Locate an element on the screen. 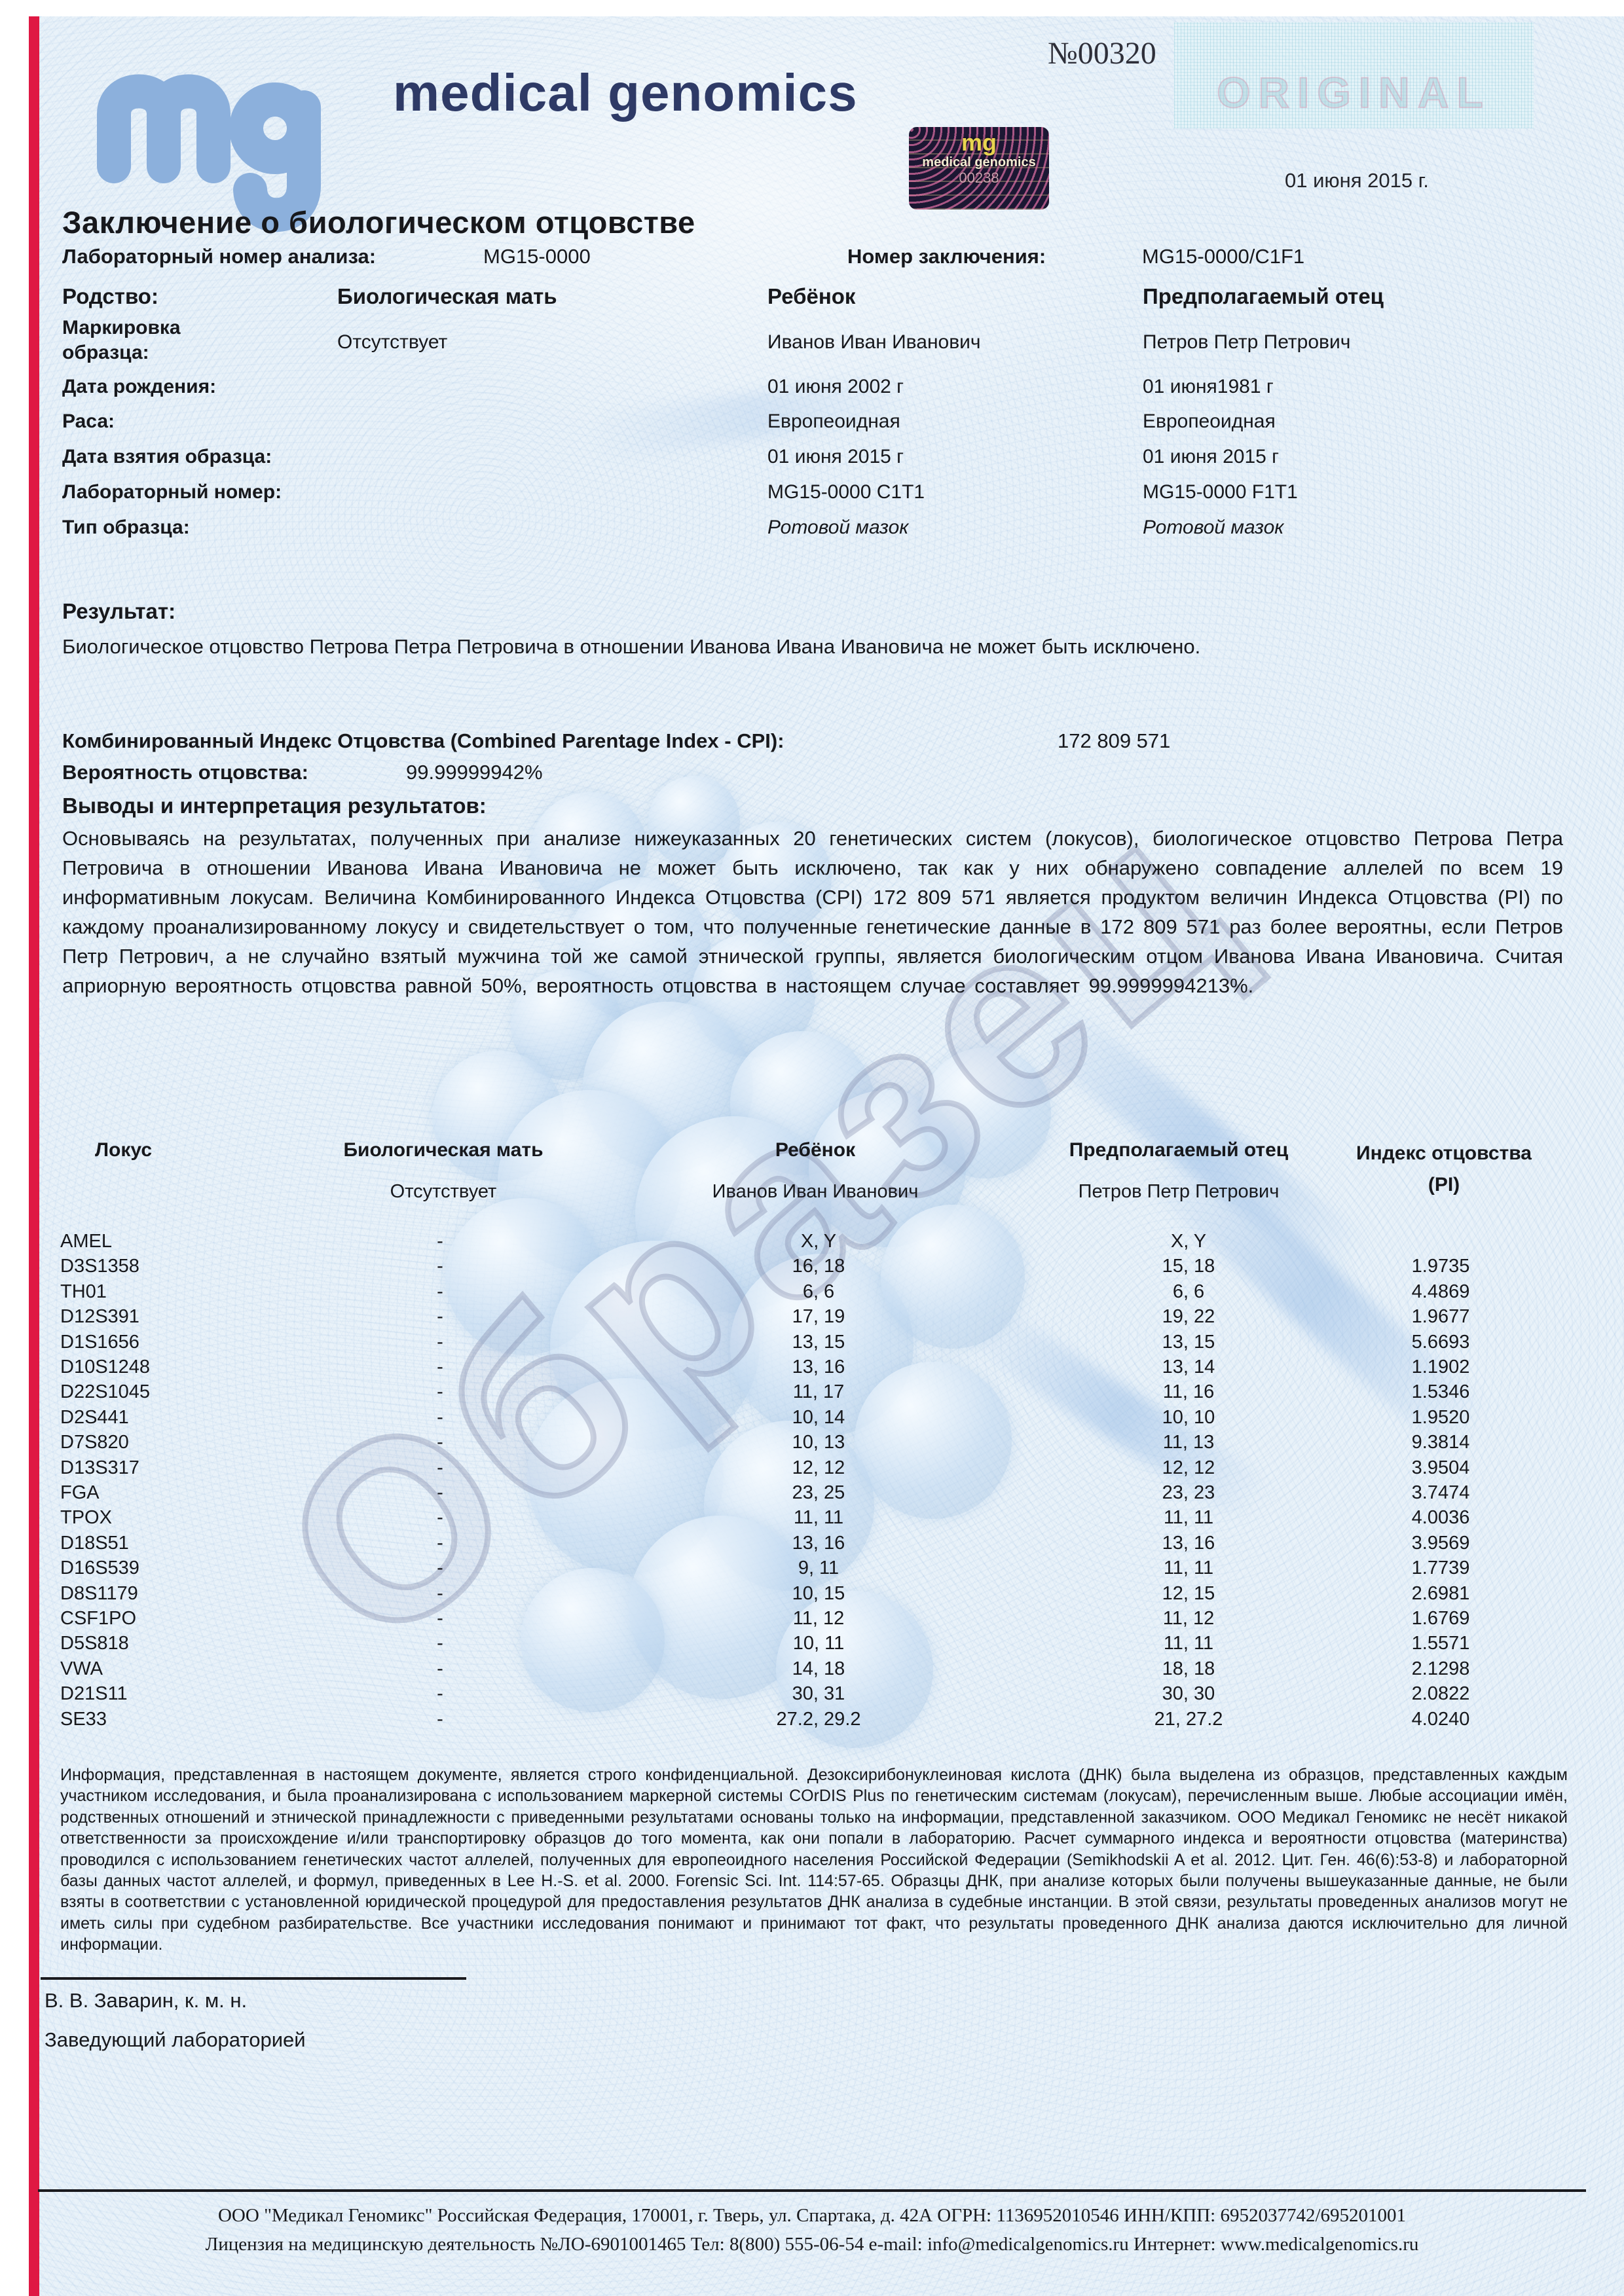  cell-child: 13, 15 is located at coordinates (818, 1342).